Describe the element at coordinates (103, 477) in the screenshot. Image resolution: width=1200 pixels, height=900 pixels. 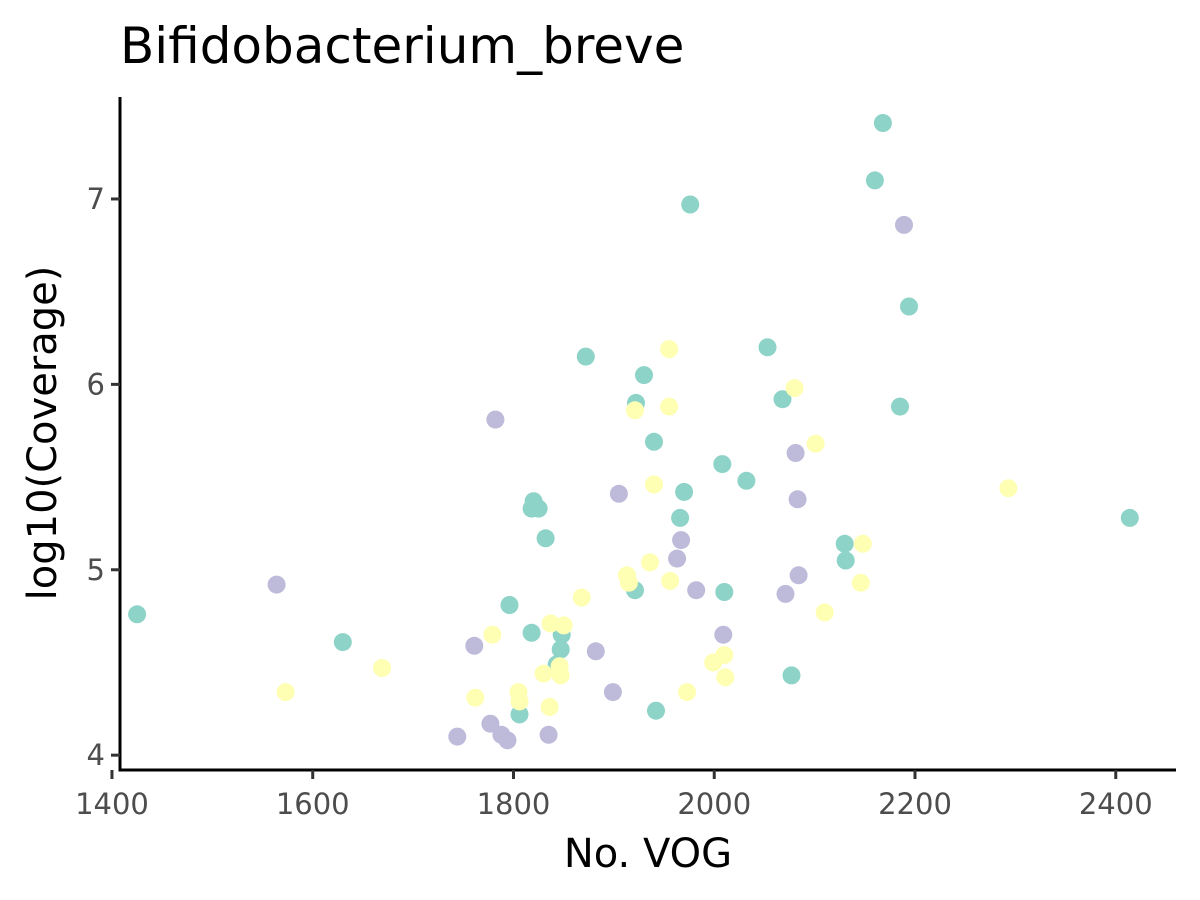
I see `y-axis-ticks: 4 5 6 7` at that location.